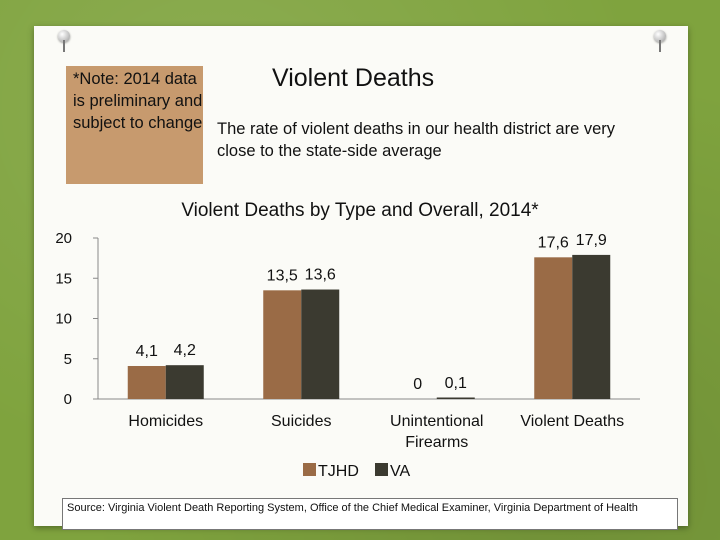 The image size is (720, 540). What do you see at coordinates (436, 421) in the screenshot?
I see `x-category-label: Unintentional` at bounding box center [436, 421].